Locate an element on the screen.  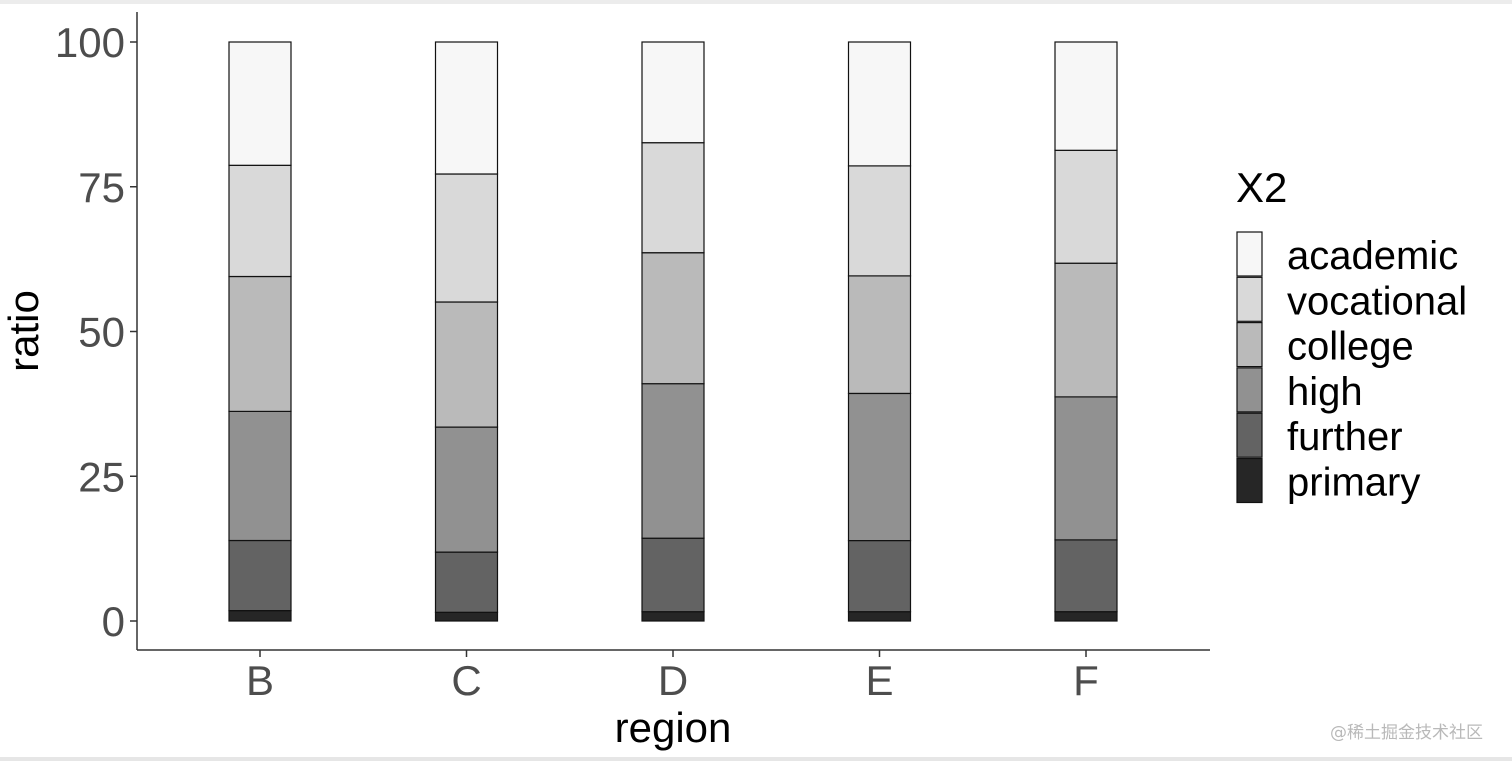
x-tick-label-B: B is located at coordinates (260, 680).